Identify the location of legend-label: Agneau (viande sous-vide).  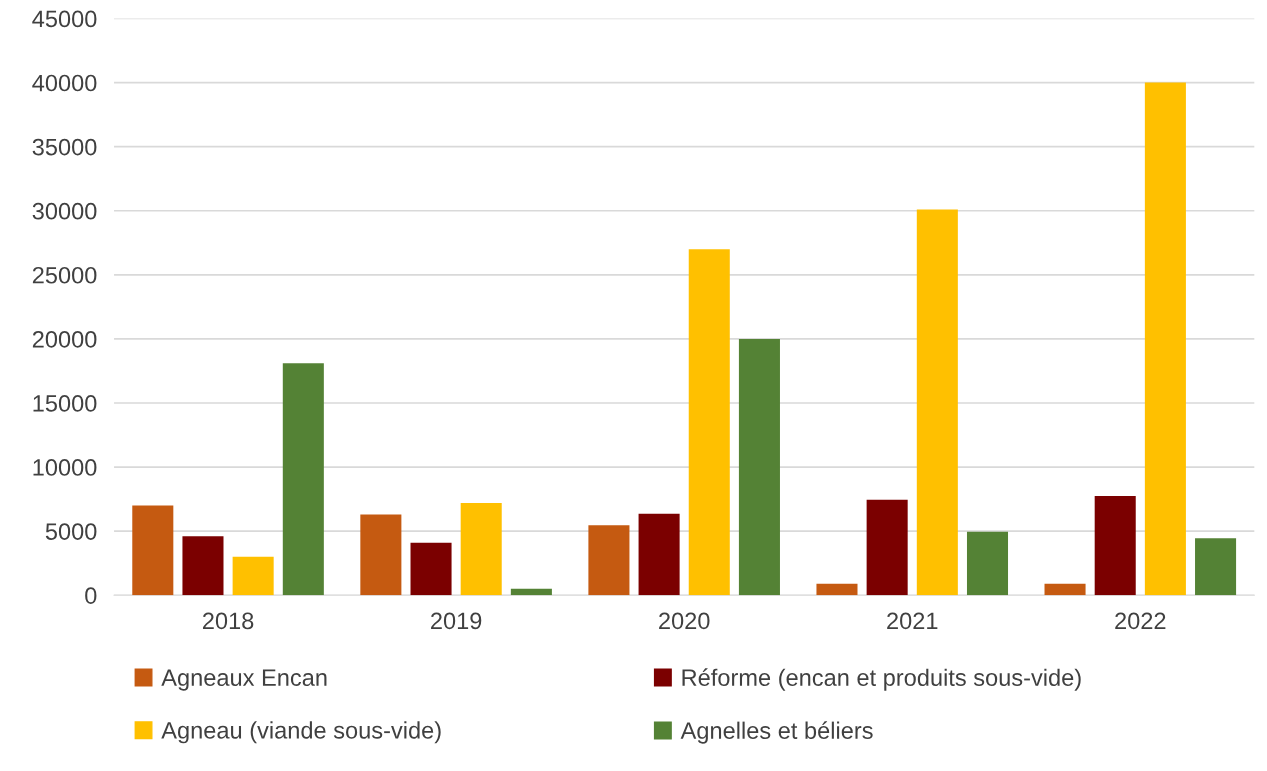
(301, 732).